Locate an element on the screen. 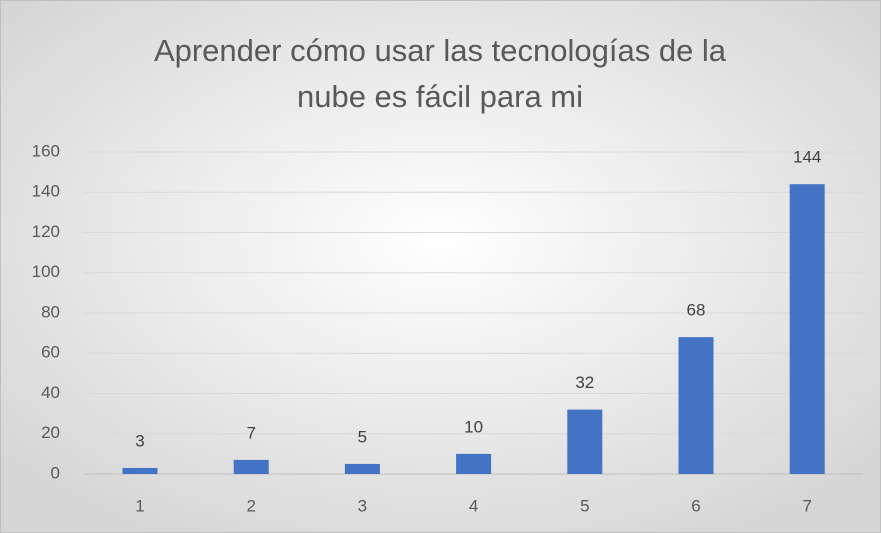 The height and width of the screenshot is (533, 881). data-label: 3 is located at coordinates (139, 440).